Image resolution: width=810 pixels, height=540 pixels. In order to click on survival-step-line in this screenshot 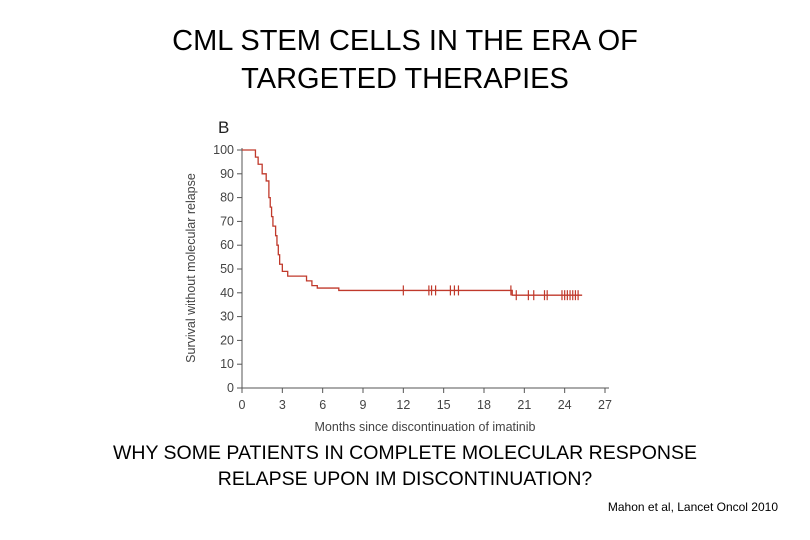, I will do `click(412, 222)`.